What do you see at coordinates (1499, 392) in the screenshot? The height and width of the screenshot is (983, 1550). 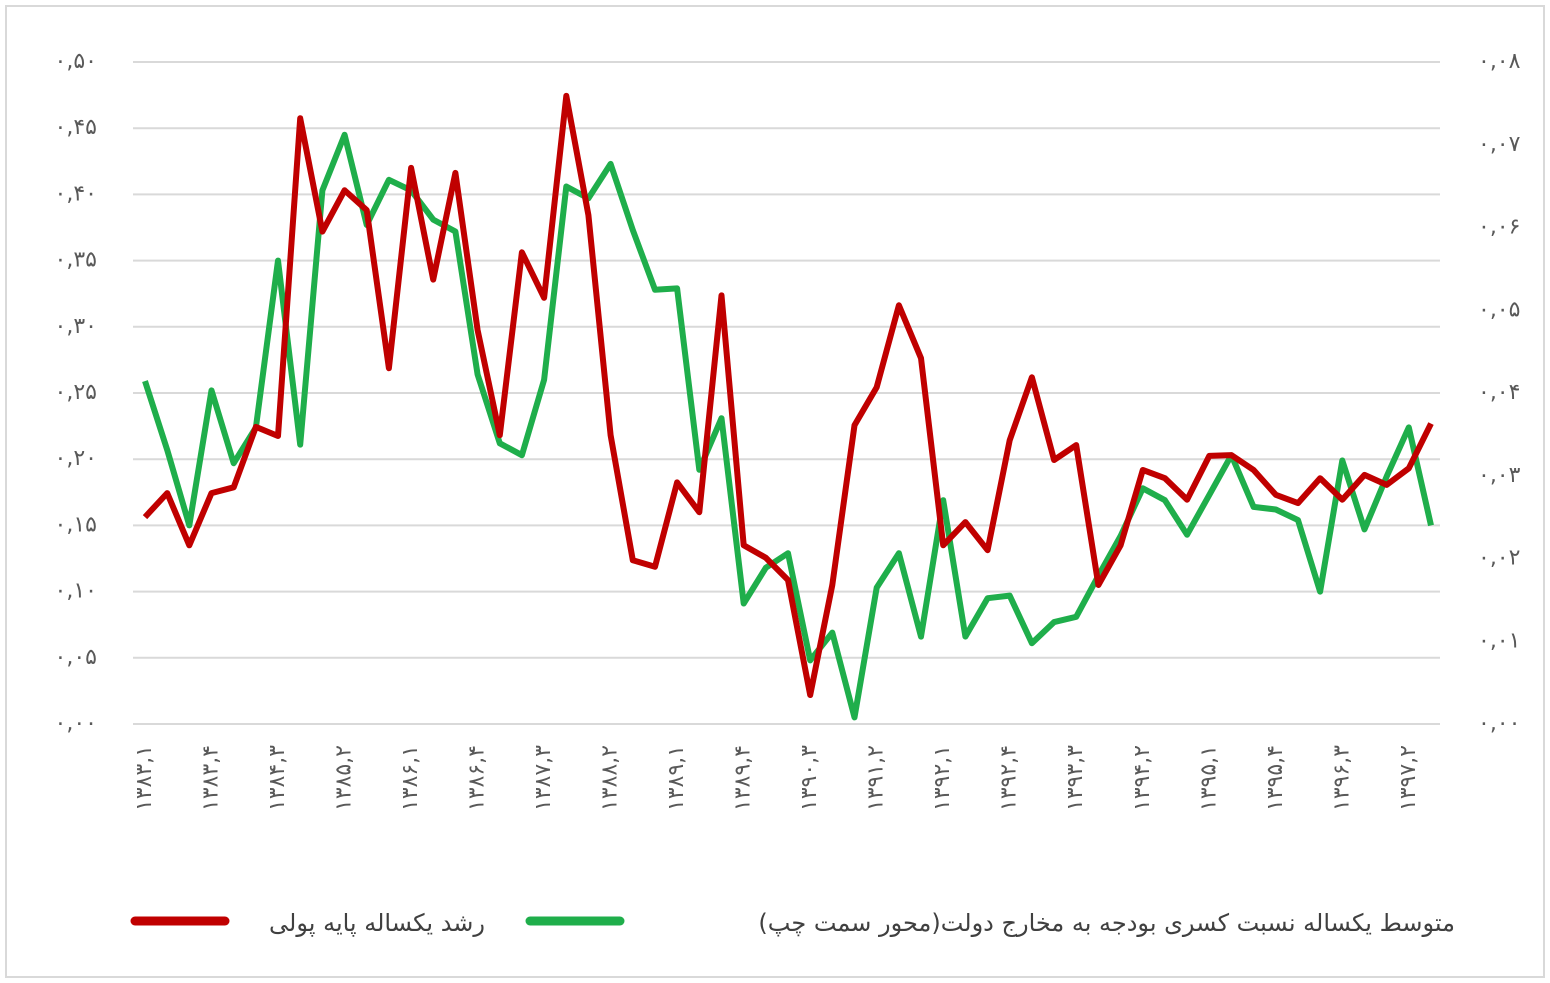 I see `y2-tick-label: ۰,۰۴` at bounding box center [1499, 392].